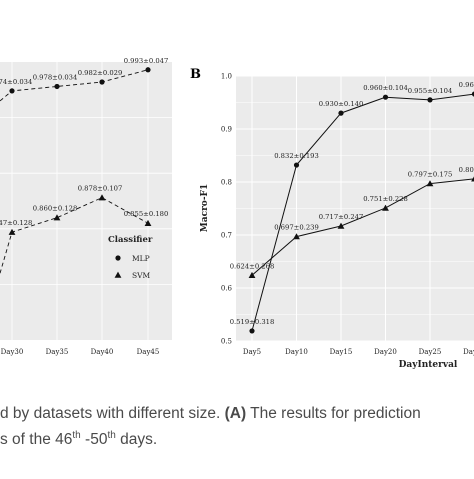 The height and width of the screenshot is (479, 474). What do you see at coordinates (205, 208) in the screenshot?
I see `panel-b-y-title: Macro-F1` at bounding box center [205, 208].